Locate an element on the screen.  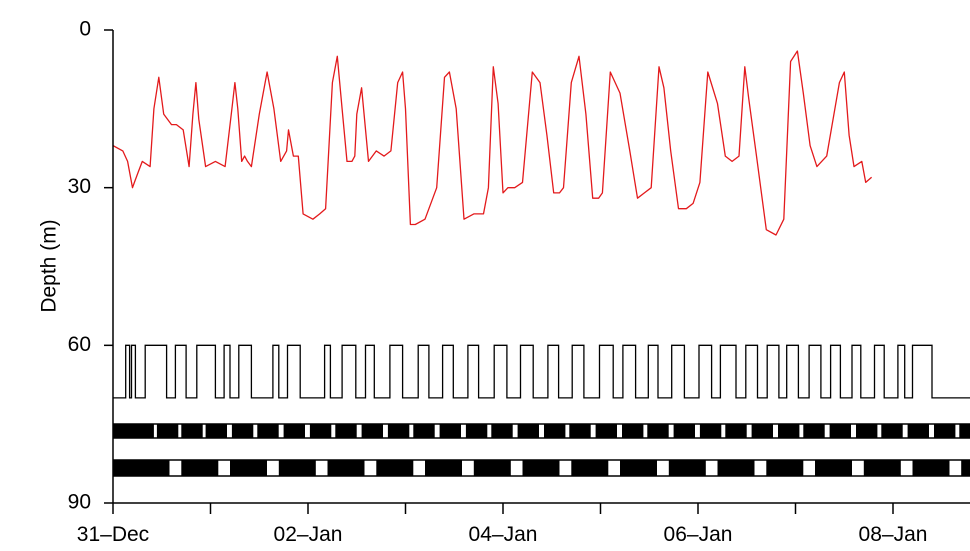
y-tick-label: 90 is located at coordinates (79, 502).